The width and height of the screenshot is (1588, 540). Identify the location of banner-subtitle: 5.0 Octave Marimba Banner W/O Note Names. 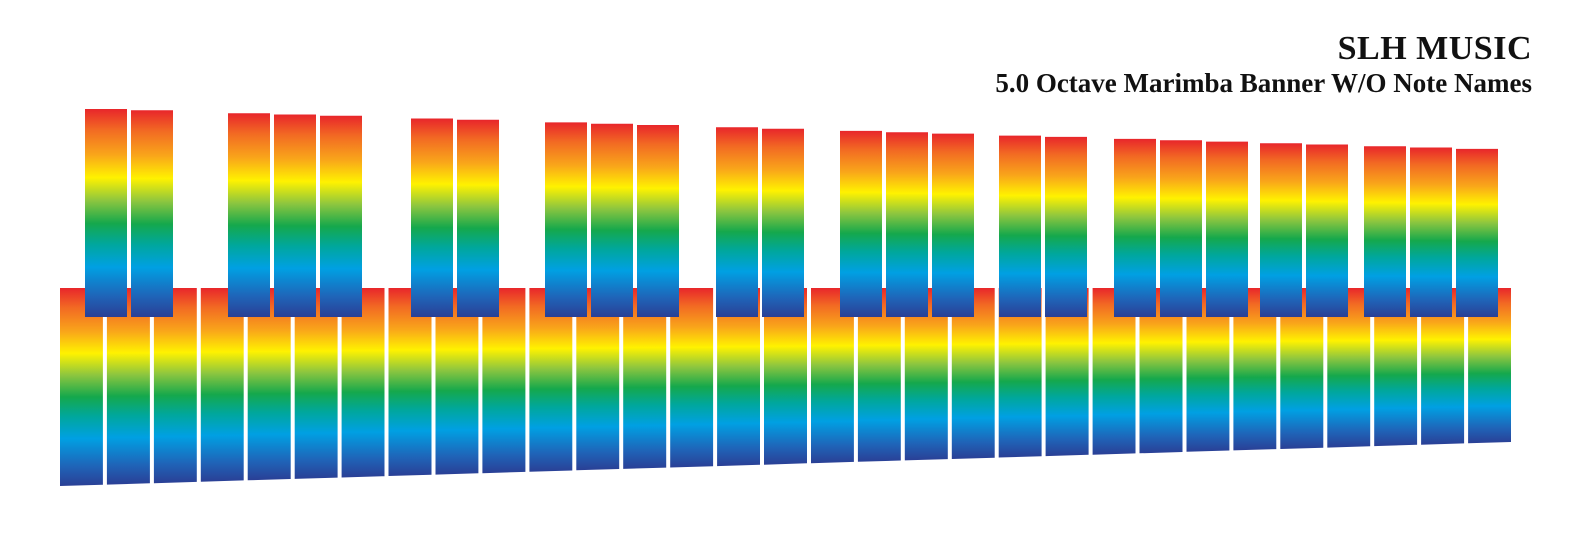
(1263, 83).